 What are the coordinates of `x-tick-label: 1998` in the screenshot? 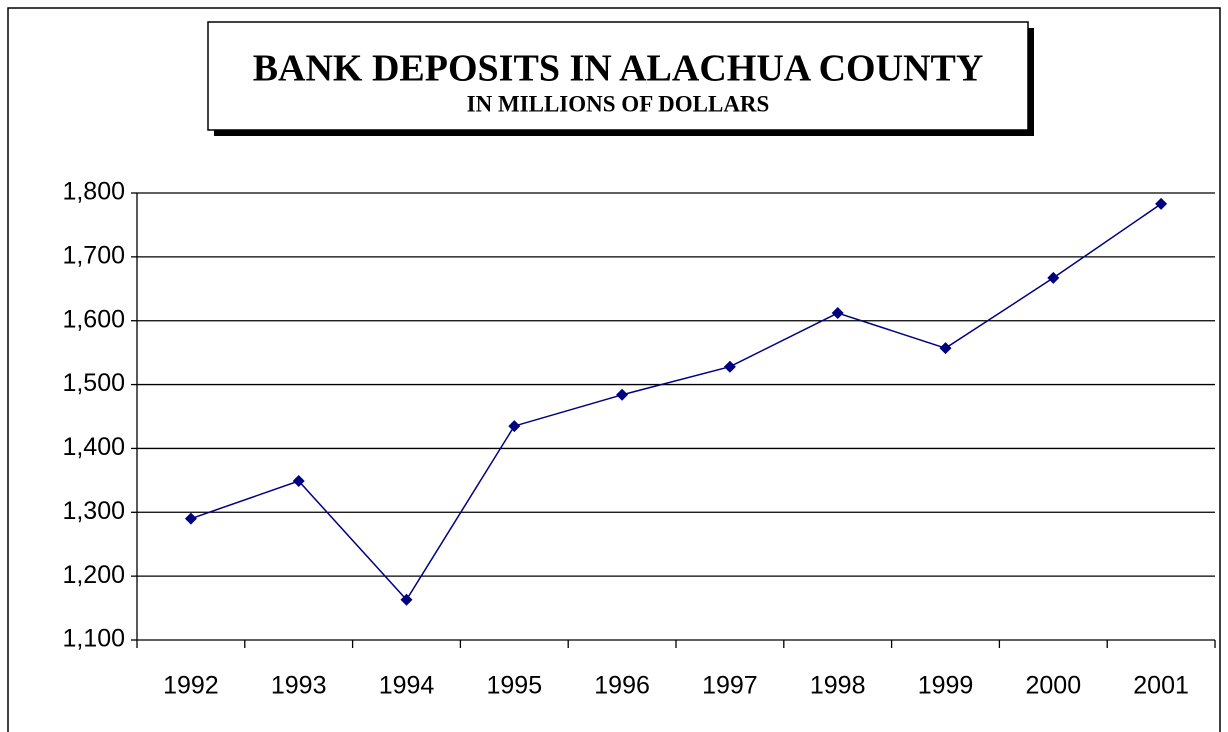 It's located at (838, 686).